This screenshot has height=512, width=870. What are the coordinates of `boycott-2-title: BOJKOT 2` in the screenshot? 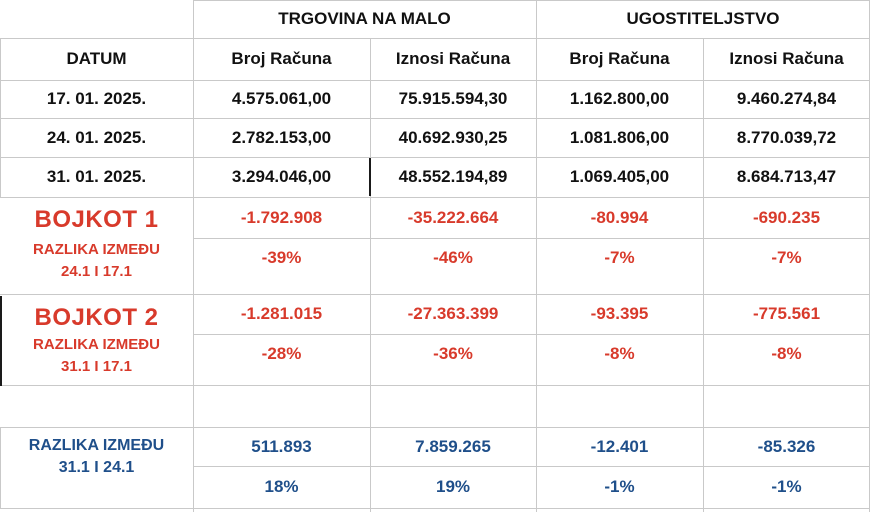 It's located at (96, 317).